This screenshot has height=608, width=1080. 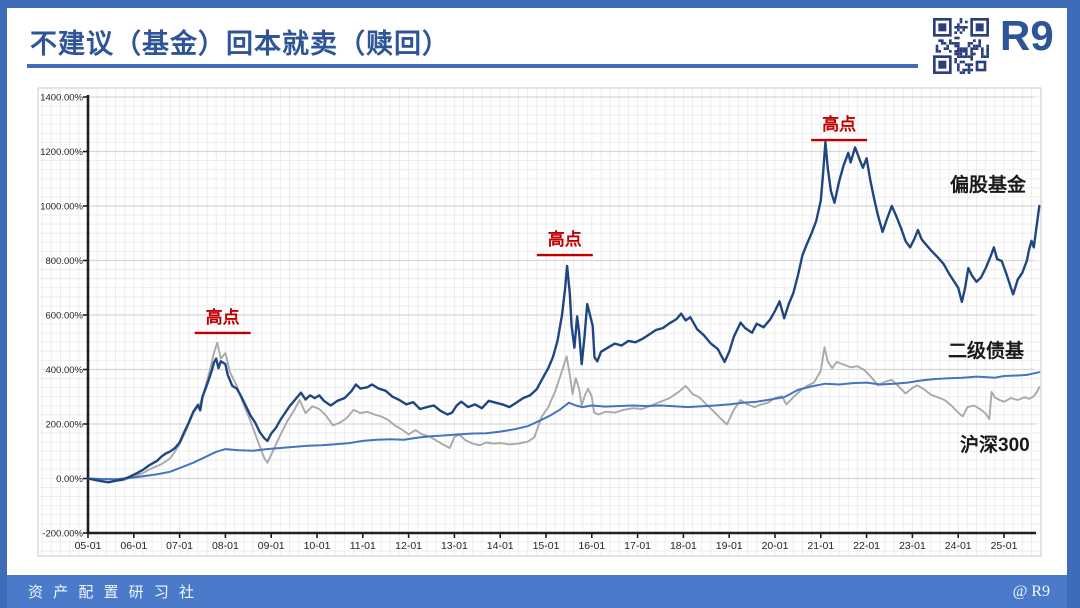 I want to click on svg-text: 1200.00%, so click(x=61, y=152).